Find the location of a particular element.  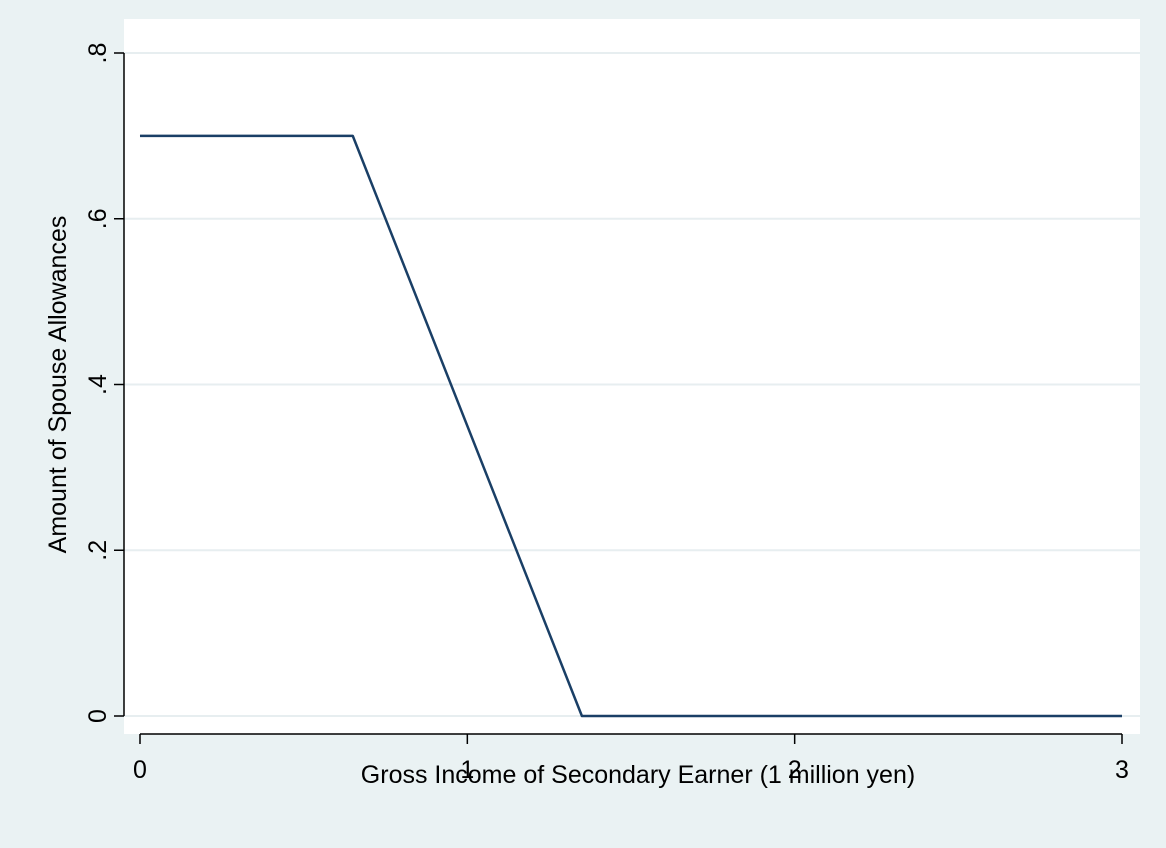

y-tick-label: .6 is located at coordinates (98, 218).